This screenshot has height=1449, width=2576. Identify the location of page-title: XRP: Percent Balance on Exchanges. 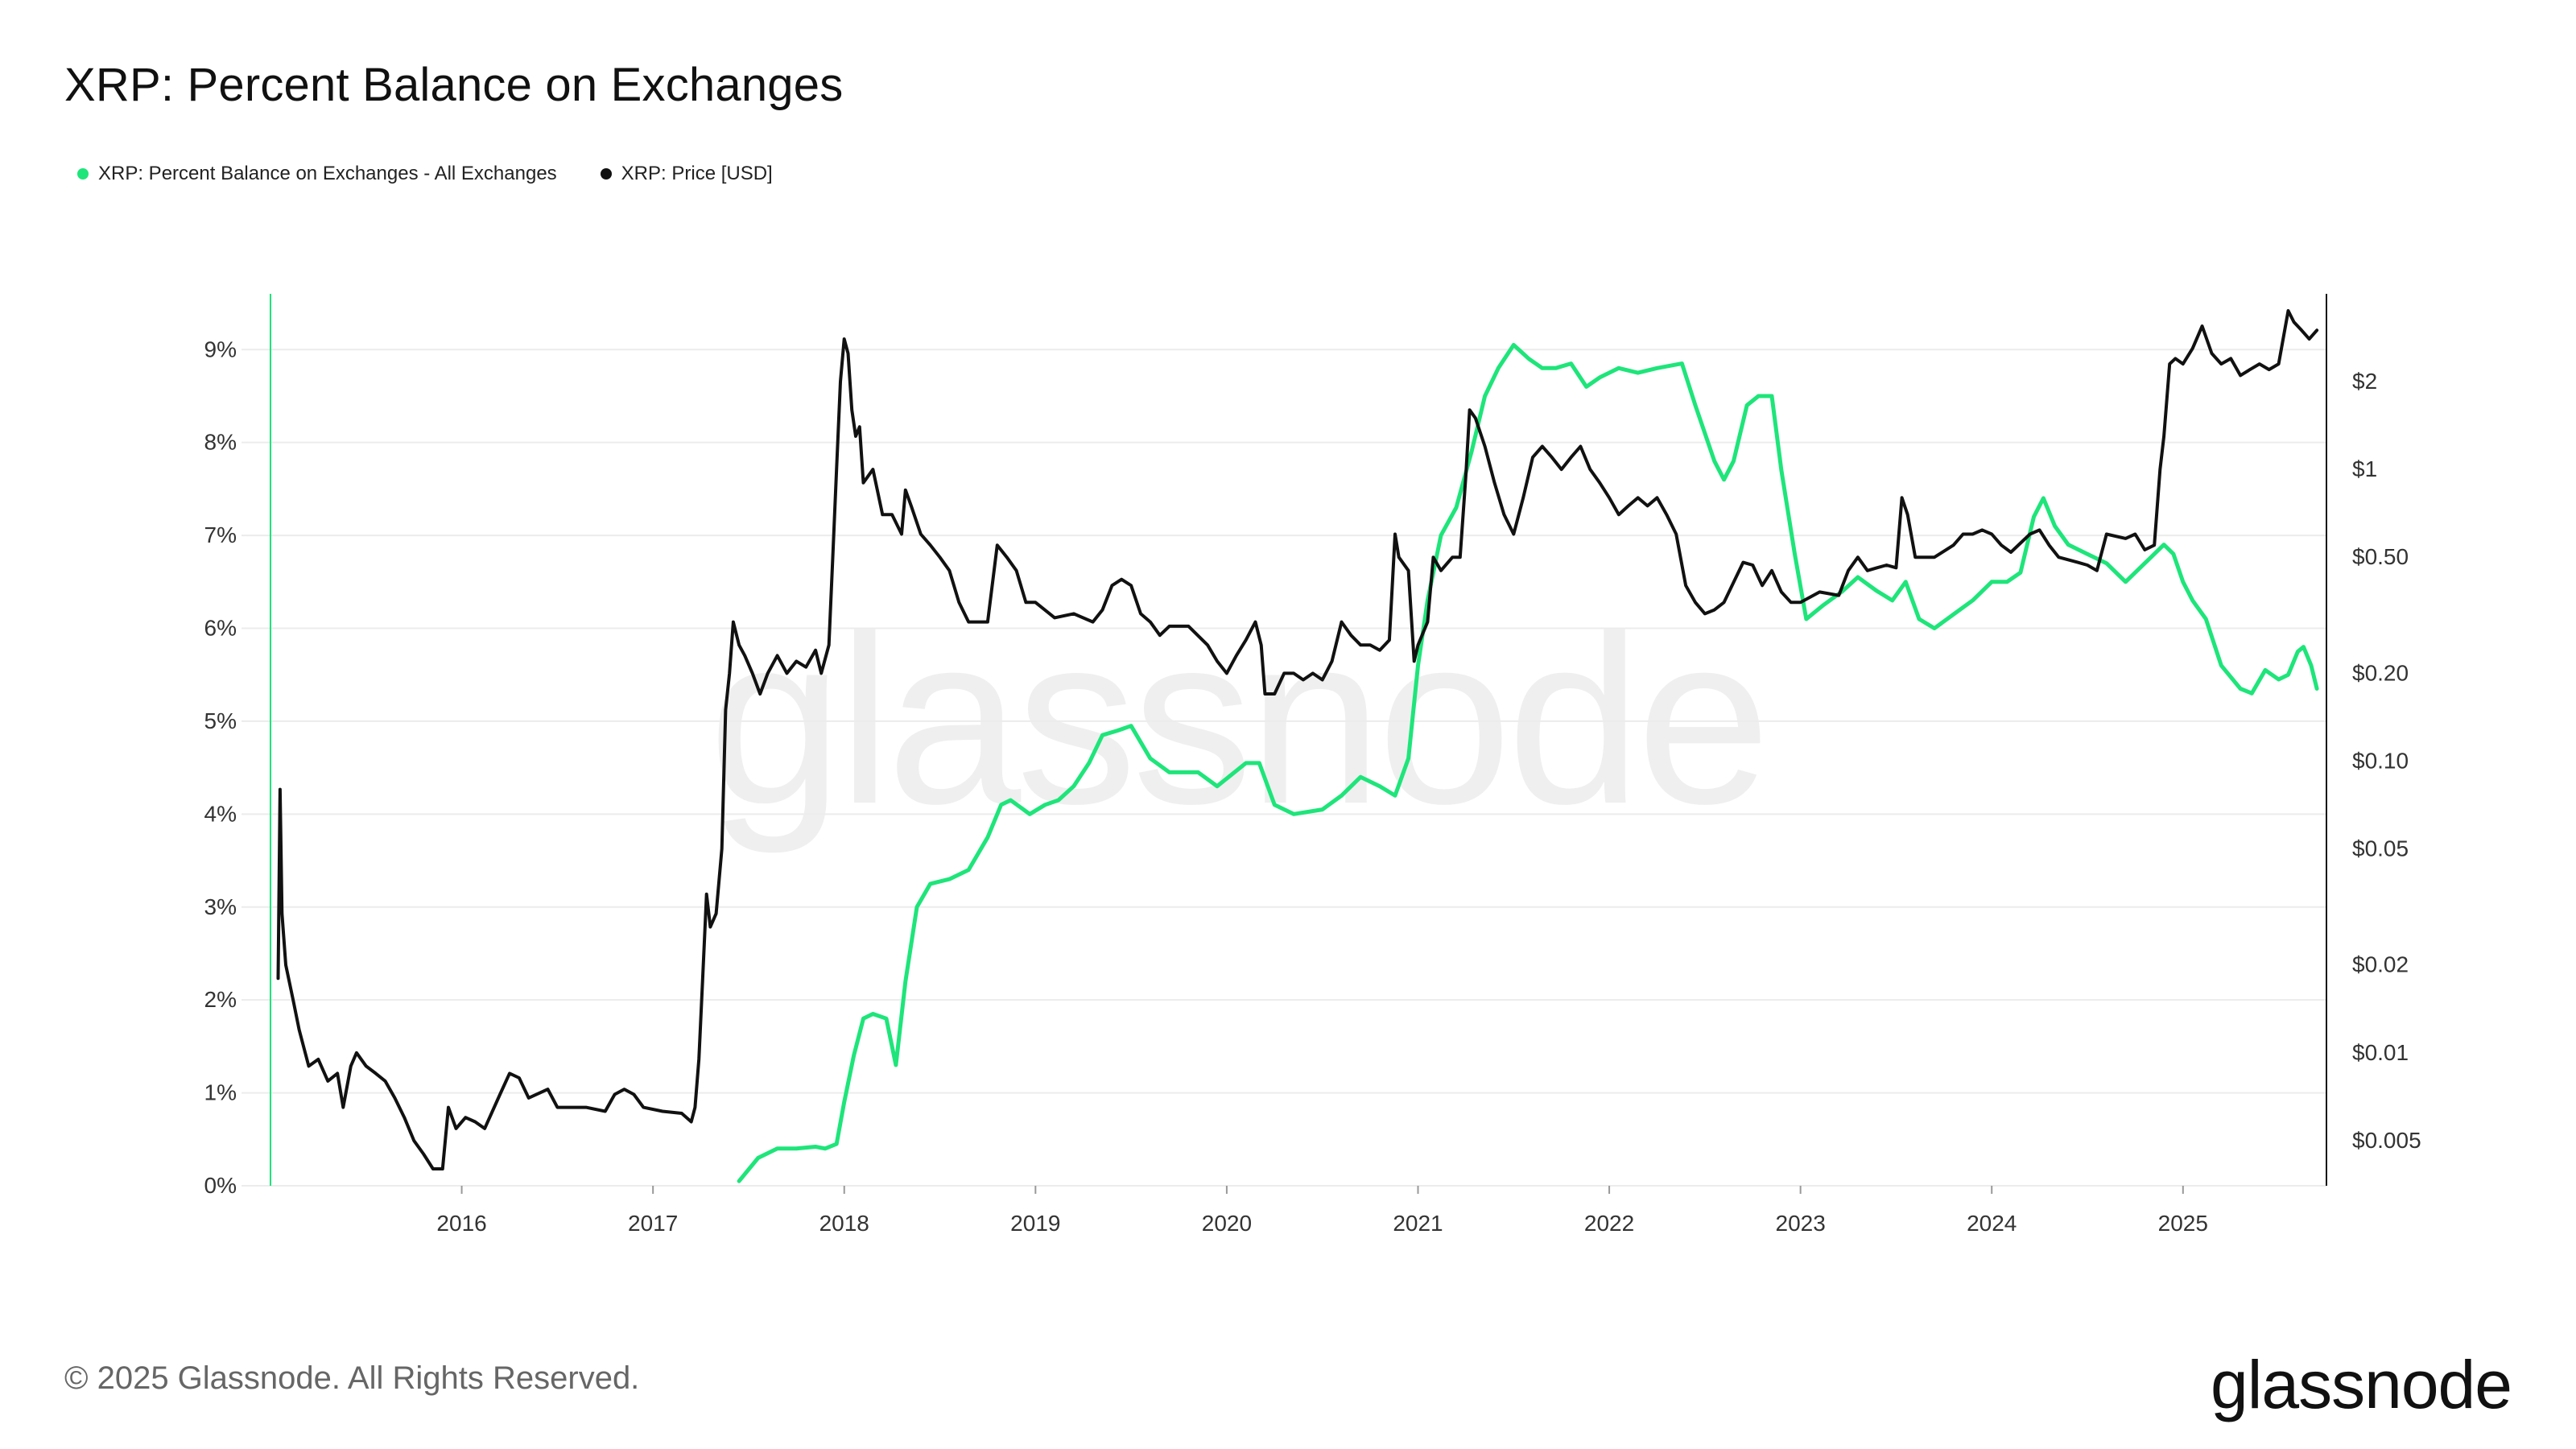
(454, 85).